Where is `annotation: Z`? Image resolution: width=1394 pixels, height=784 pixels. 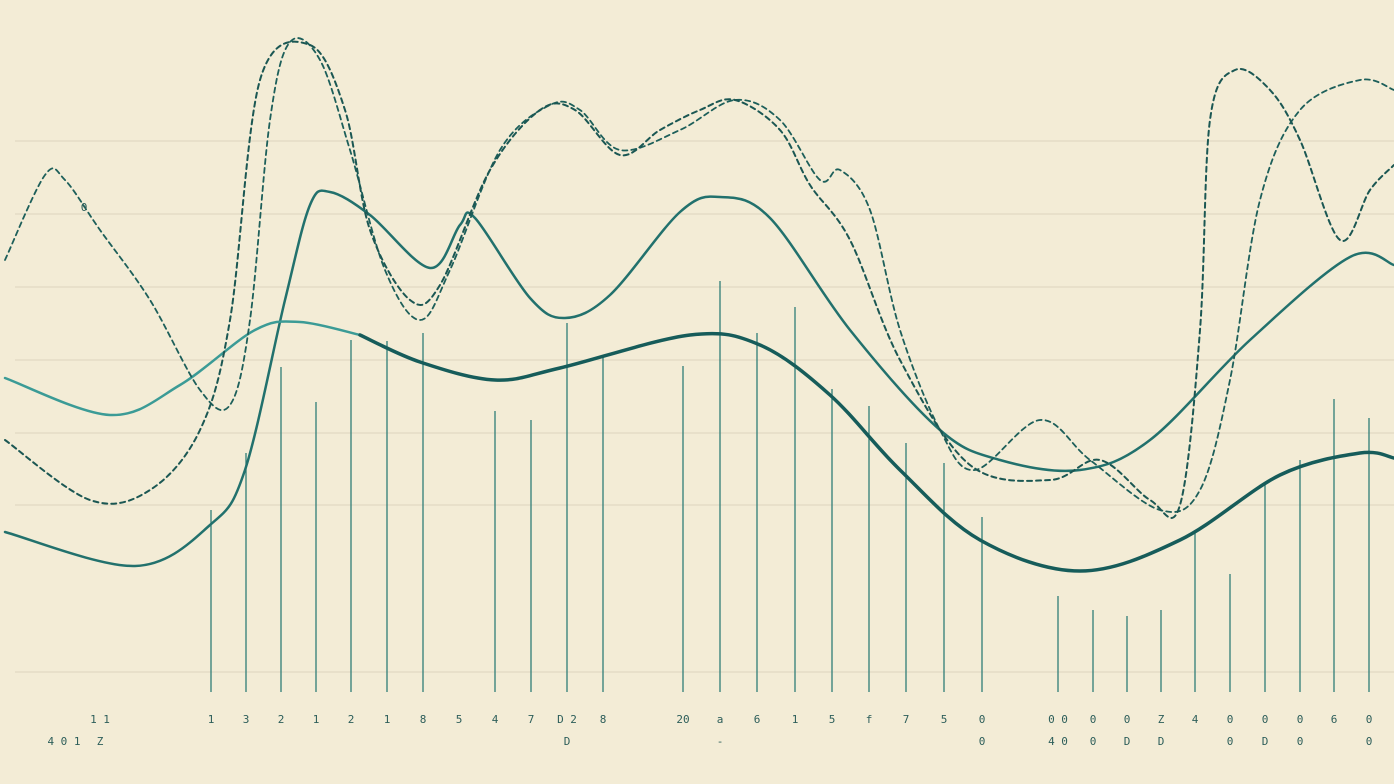 annotation: Z is located at coordinates (100, 741).